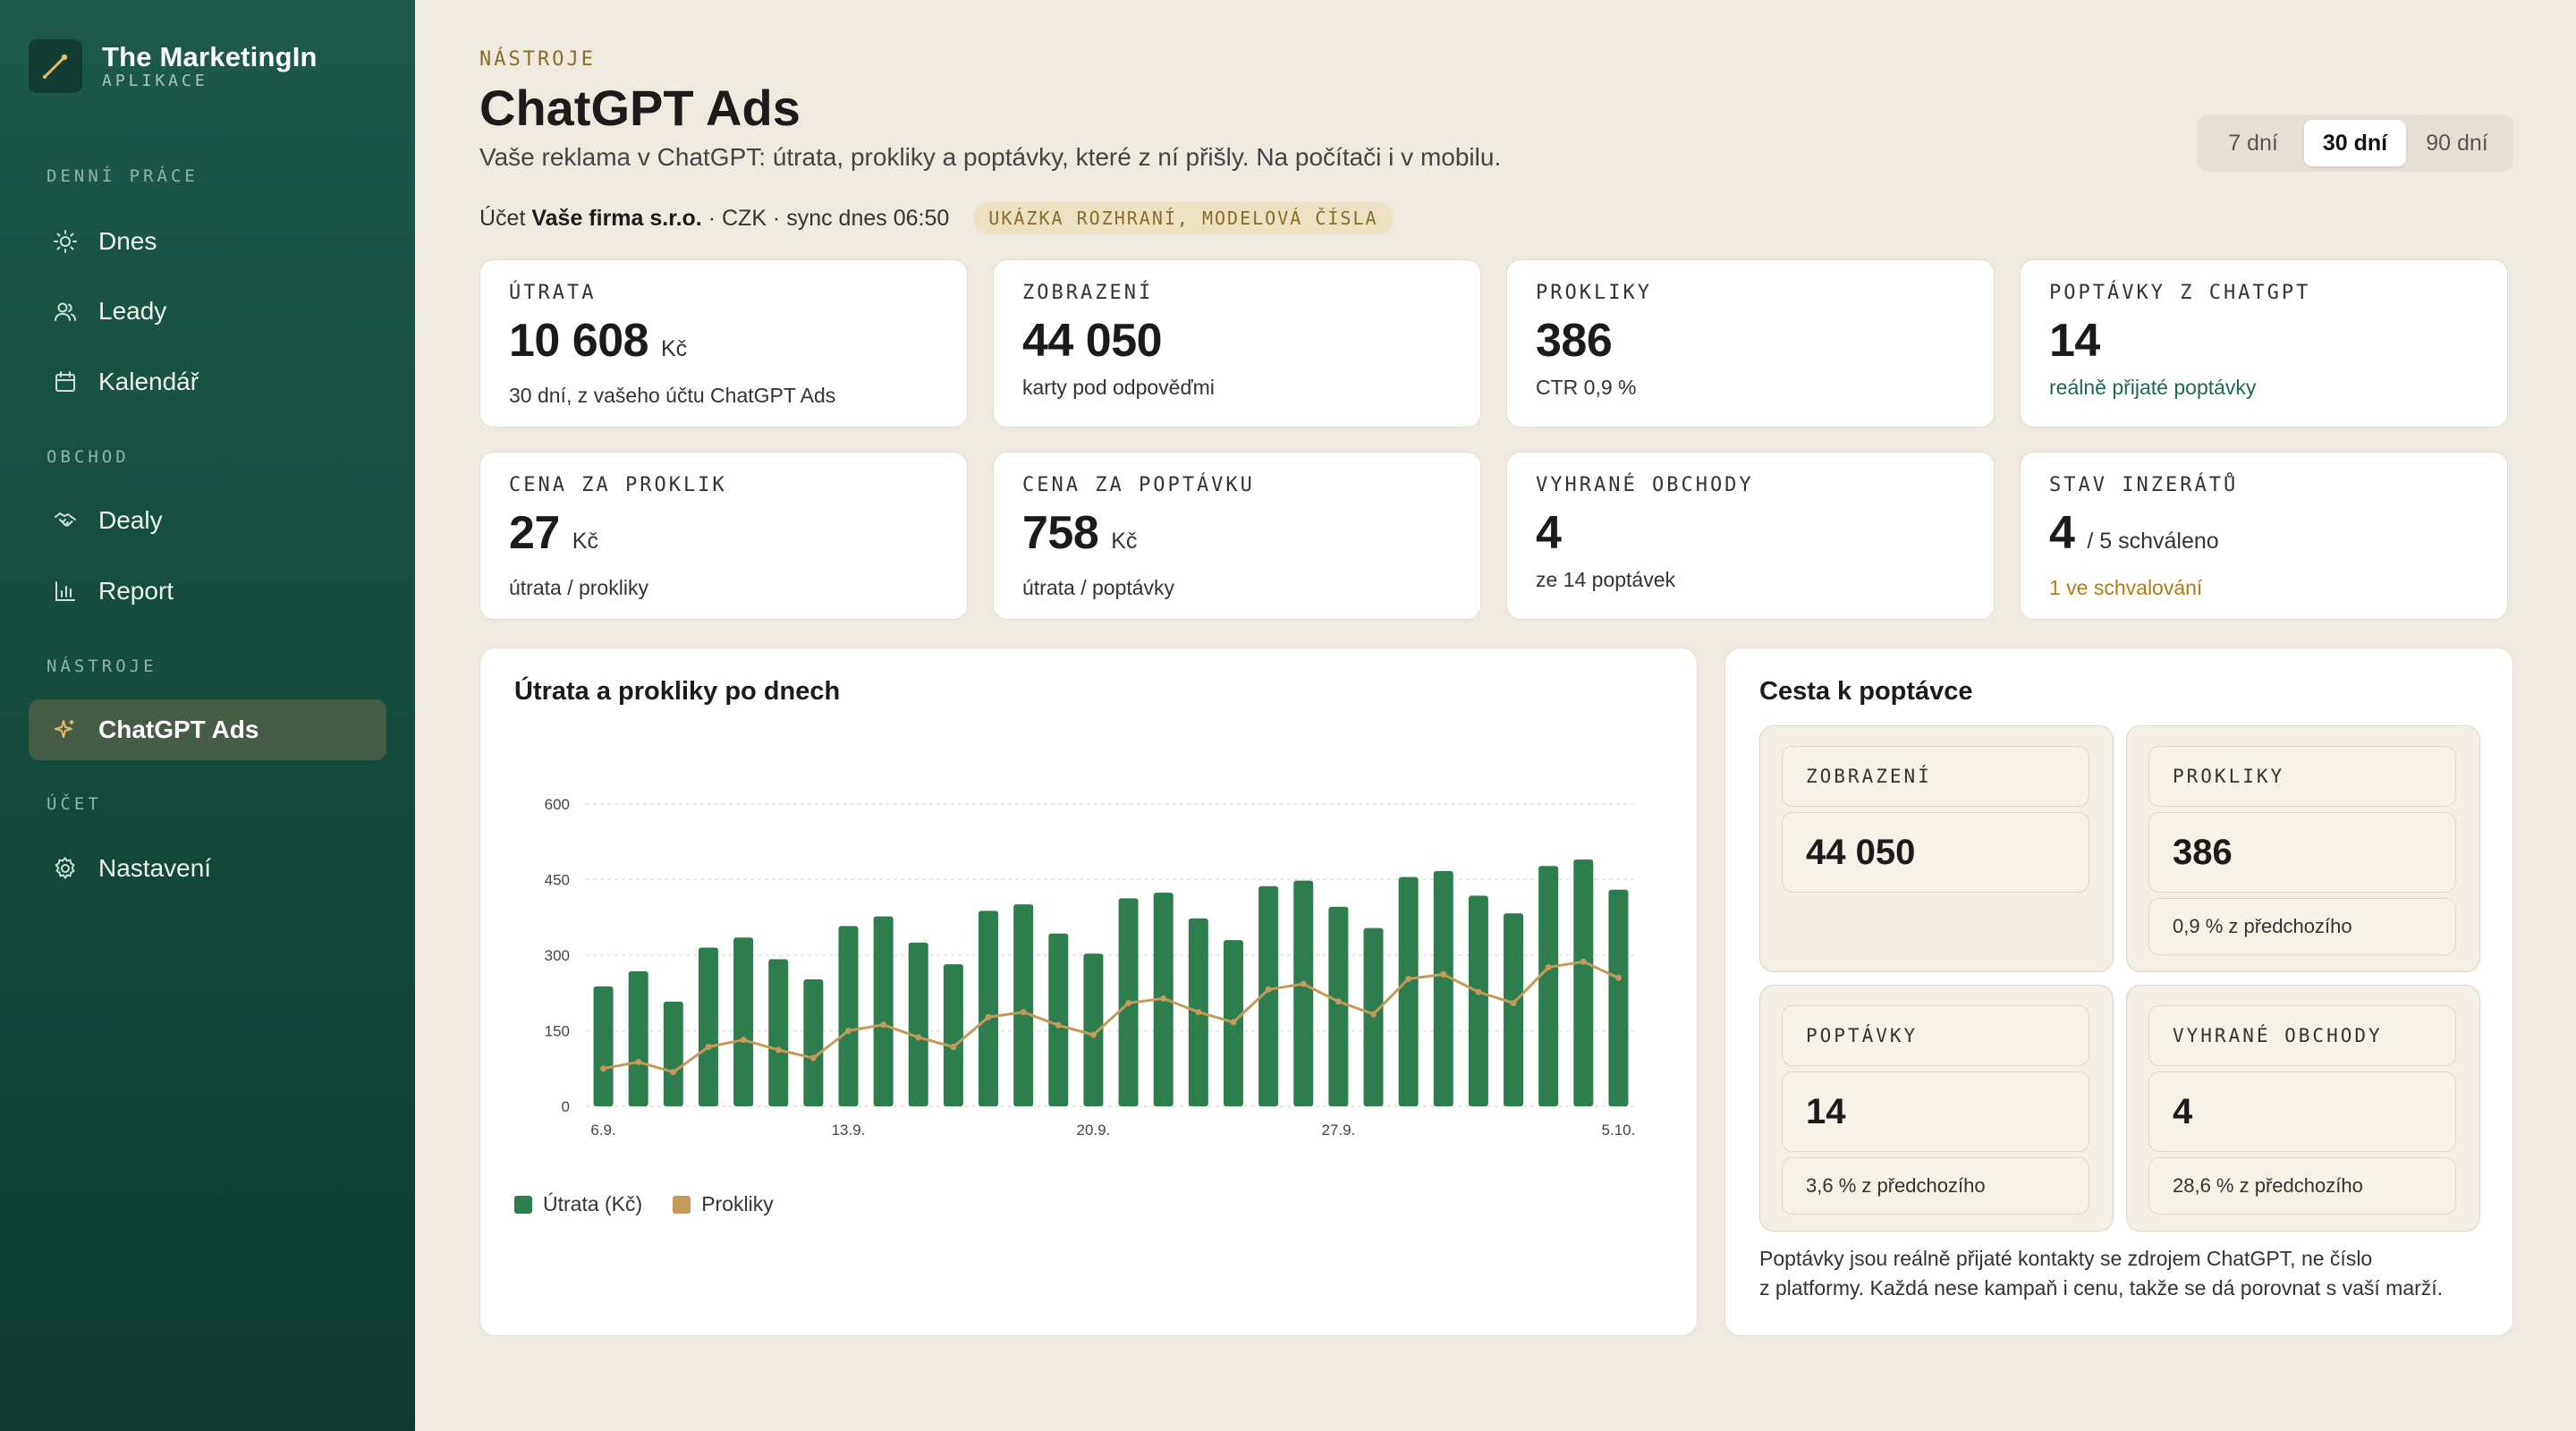 Image resolution: width=2576 pixels, height=1431 pixels. What do you see at coordinates (2144, 485) in the screenshot?
I see `kpi-label: STAV INZERÁTŮ` at bounding box center [2144, 485].